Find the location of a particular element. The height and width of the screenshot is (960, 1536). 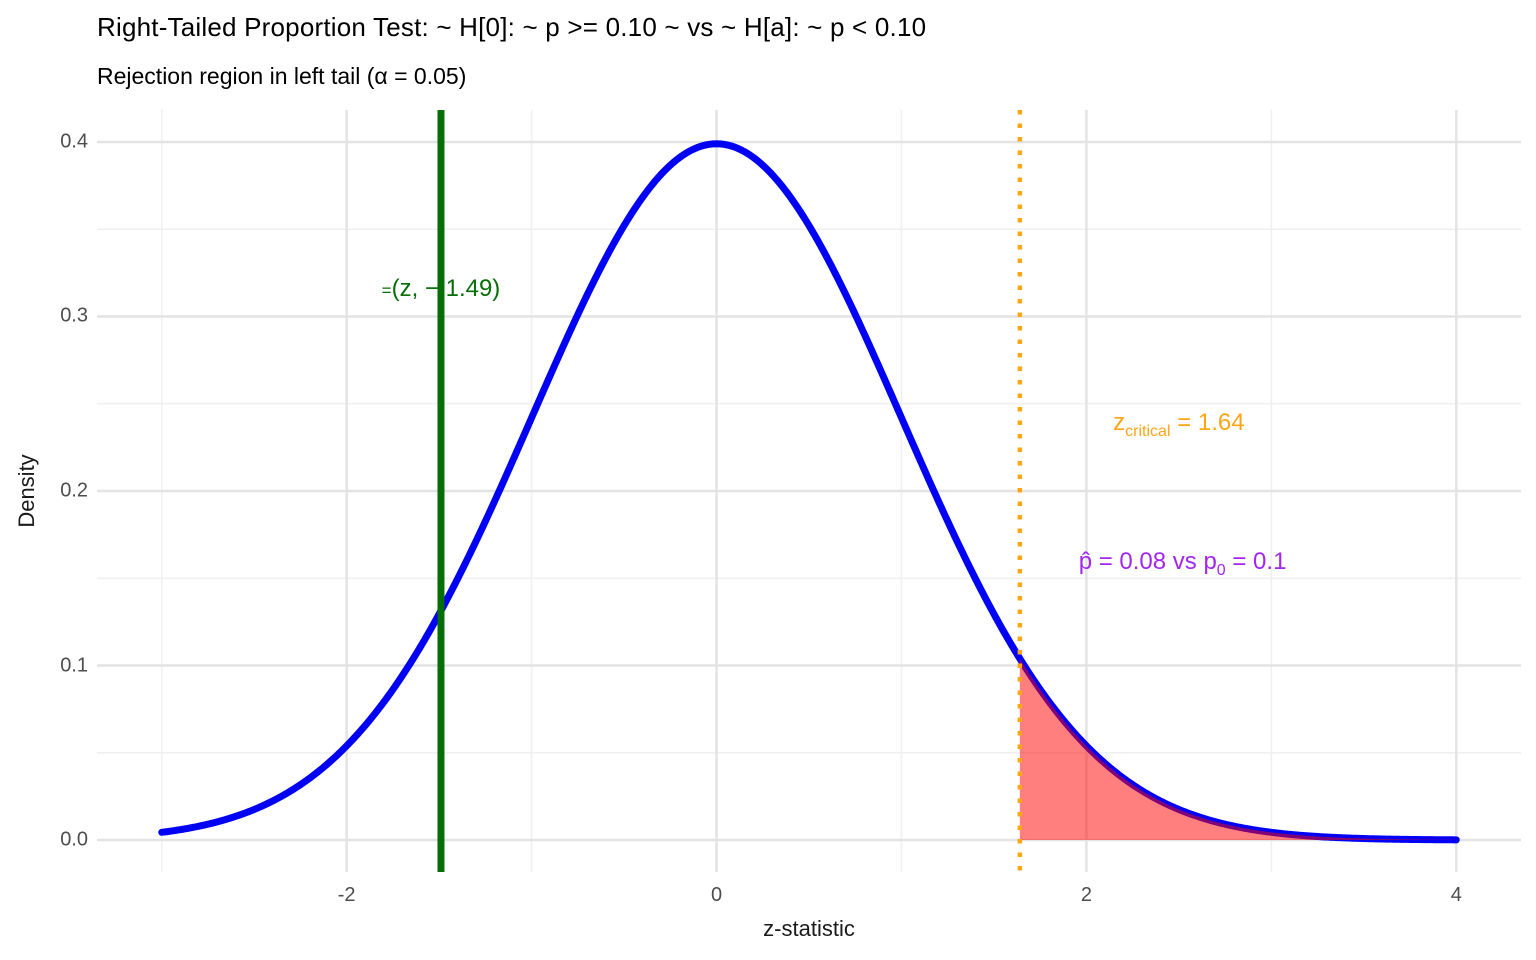

x-tick-label: 2 is located at coordinates (1086, 895).